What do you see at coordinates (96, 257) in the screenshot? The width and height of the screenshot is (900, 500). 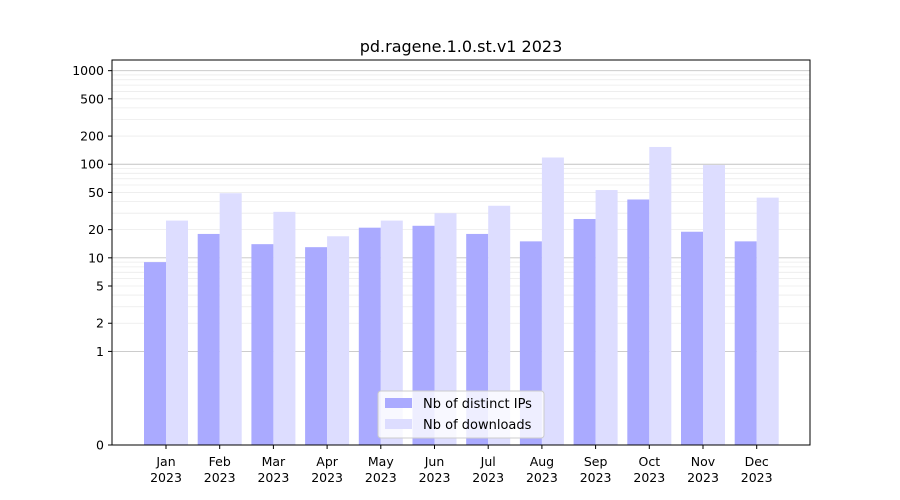 I see `y-tick-label: 10` at bounding box center [96, 257].